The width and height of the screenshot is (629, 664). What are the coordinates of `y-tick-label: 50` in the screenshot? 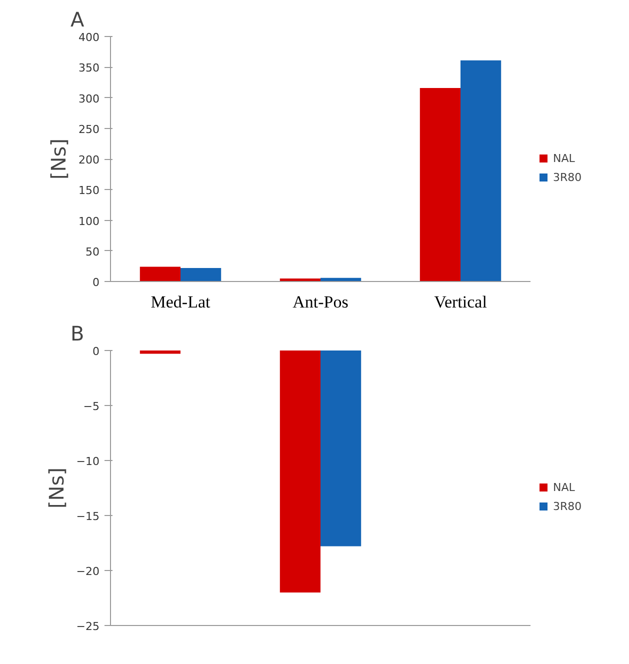 It's located at (93, 251).